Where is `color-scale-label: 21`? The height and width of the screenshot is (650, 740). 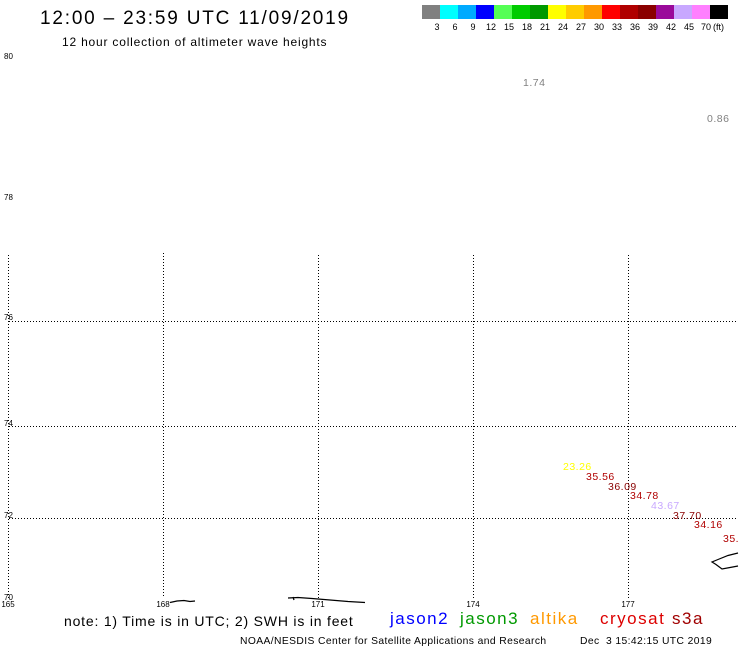 color-scale-label: 21 is located at coordinates (545, 27).